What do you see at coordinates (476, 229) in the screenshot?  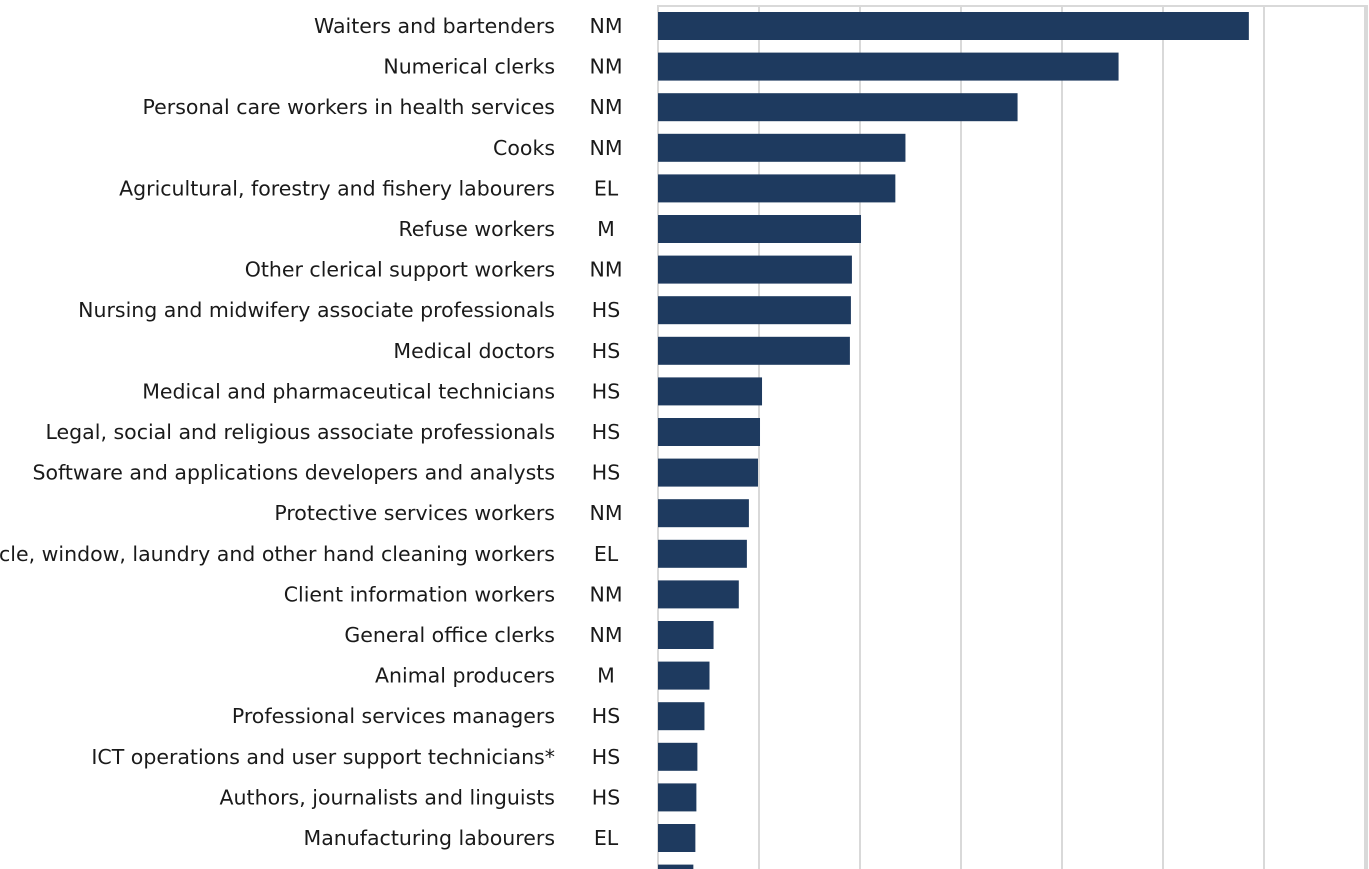 I see `category-label: Refuse workers` at bounding box center [476, 229].